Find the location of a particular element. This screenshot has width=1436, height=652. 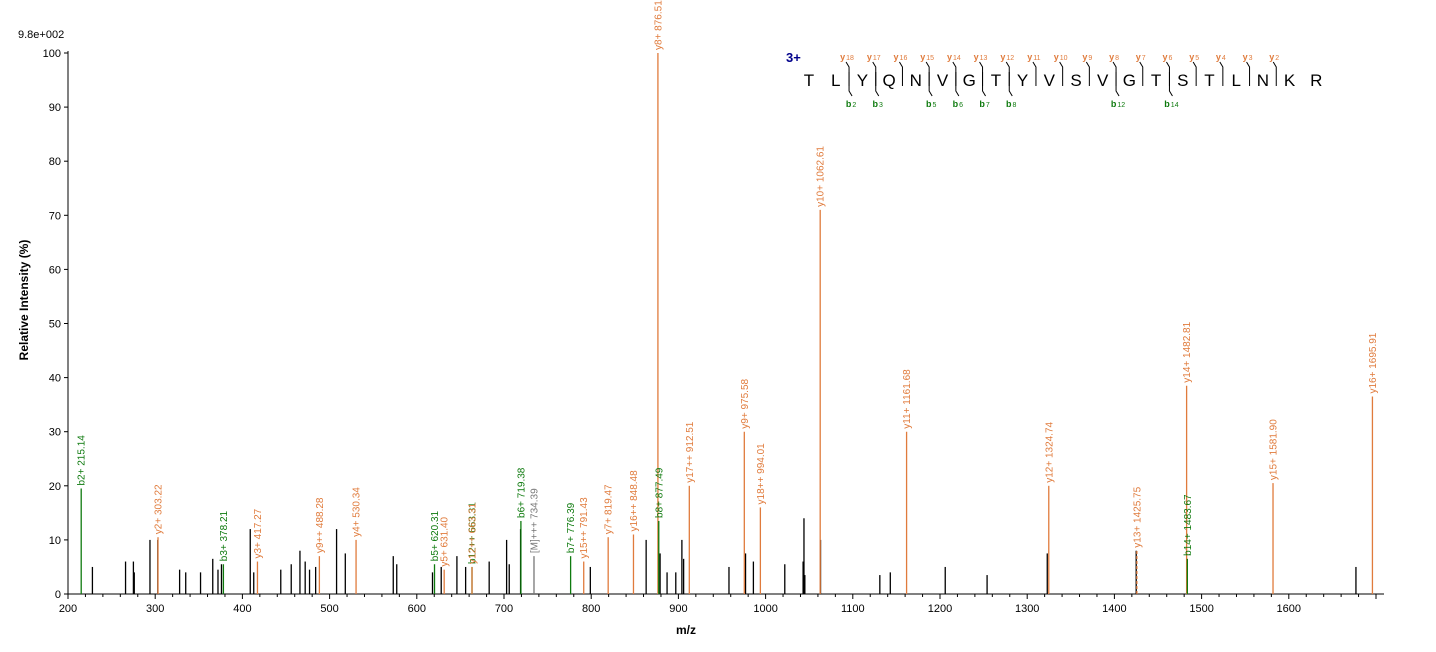

x-tick-label: 1600 is located at coordinates (1289, 609).